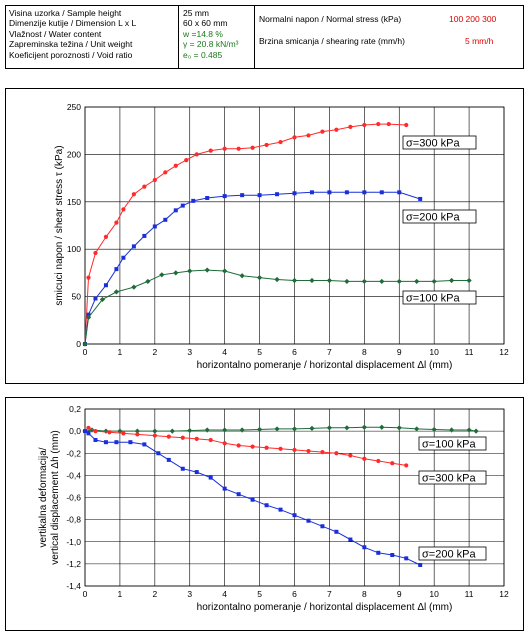  What do you see at coordinates (59, 225) in the screenshot?
I see `y-axis-label: smicuci napon / shear stress τ (kPa)` at bounding box center [59, 225].